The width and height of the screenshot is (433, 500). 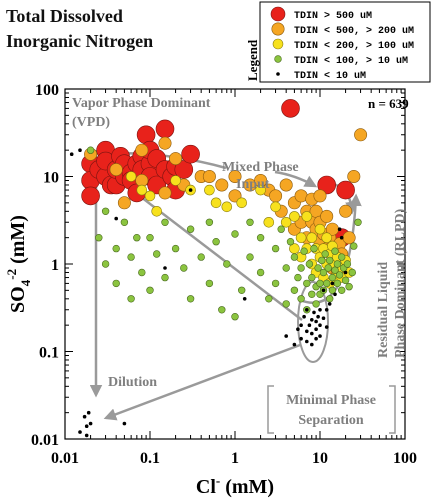 I want to click on annotation-rlpd-2: Phase Dominant (RLPD), so click(x=400, y=283).